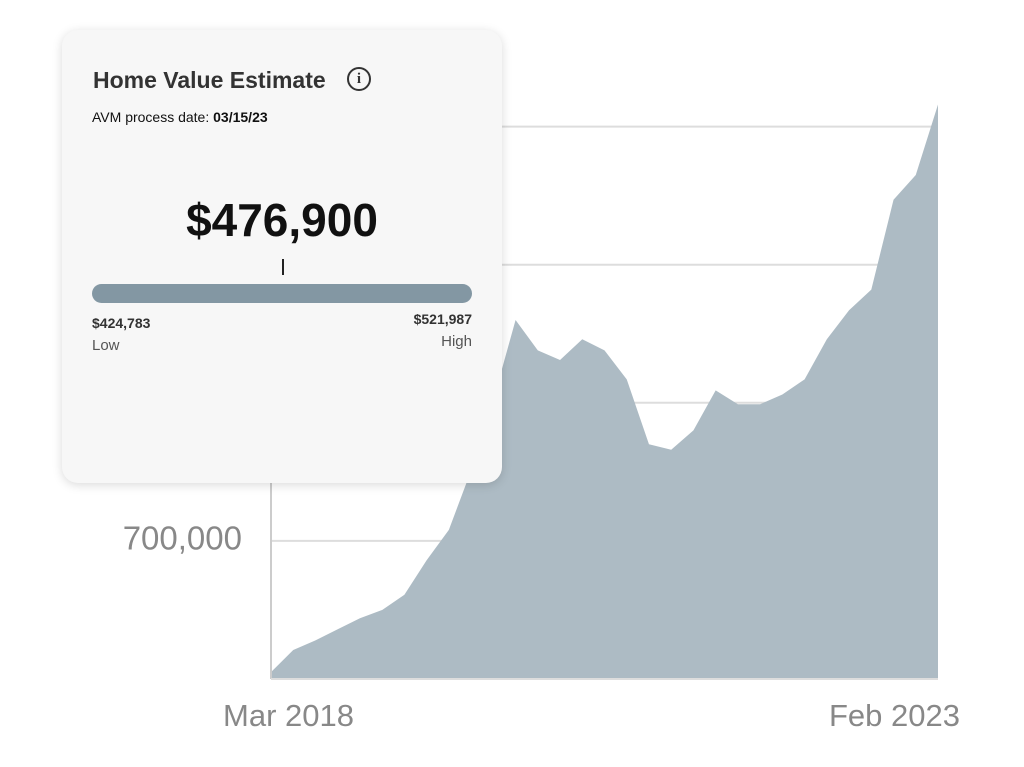 Image resolution: width=1024 pixels, height=767 pixels. Describe the element at coordinates (209, 80) in the screenshot. I see `card-title: Home Value Estimate` at that location.